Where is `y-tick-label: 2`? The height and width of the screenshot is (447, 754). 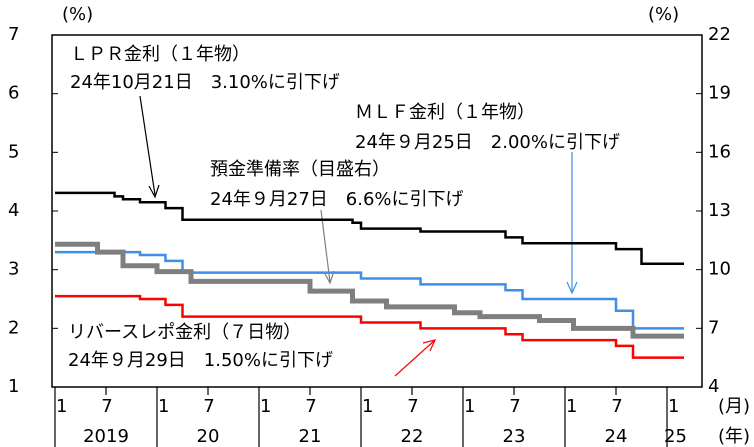
y-tick-label: 2 is located at coordinates (13, 327).